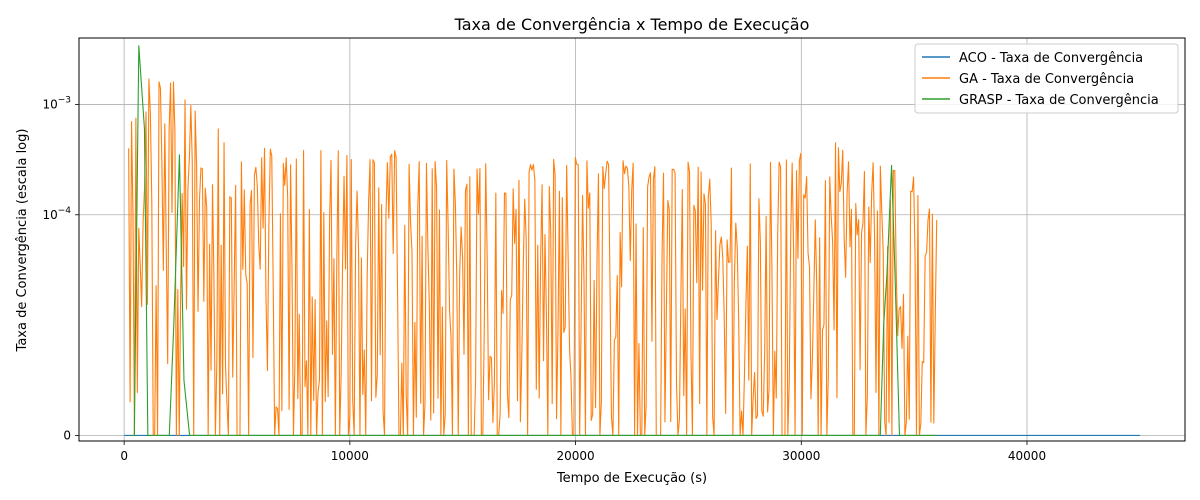 The height and width of the screenshot is (500, 1200). I want to click on x-tick-label: 30000, so click(801, 456).